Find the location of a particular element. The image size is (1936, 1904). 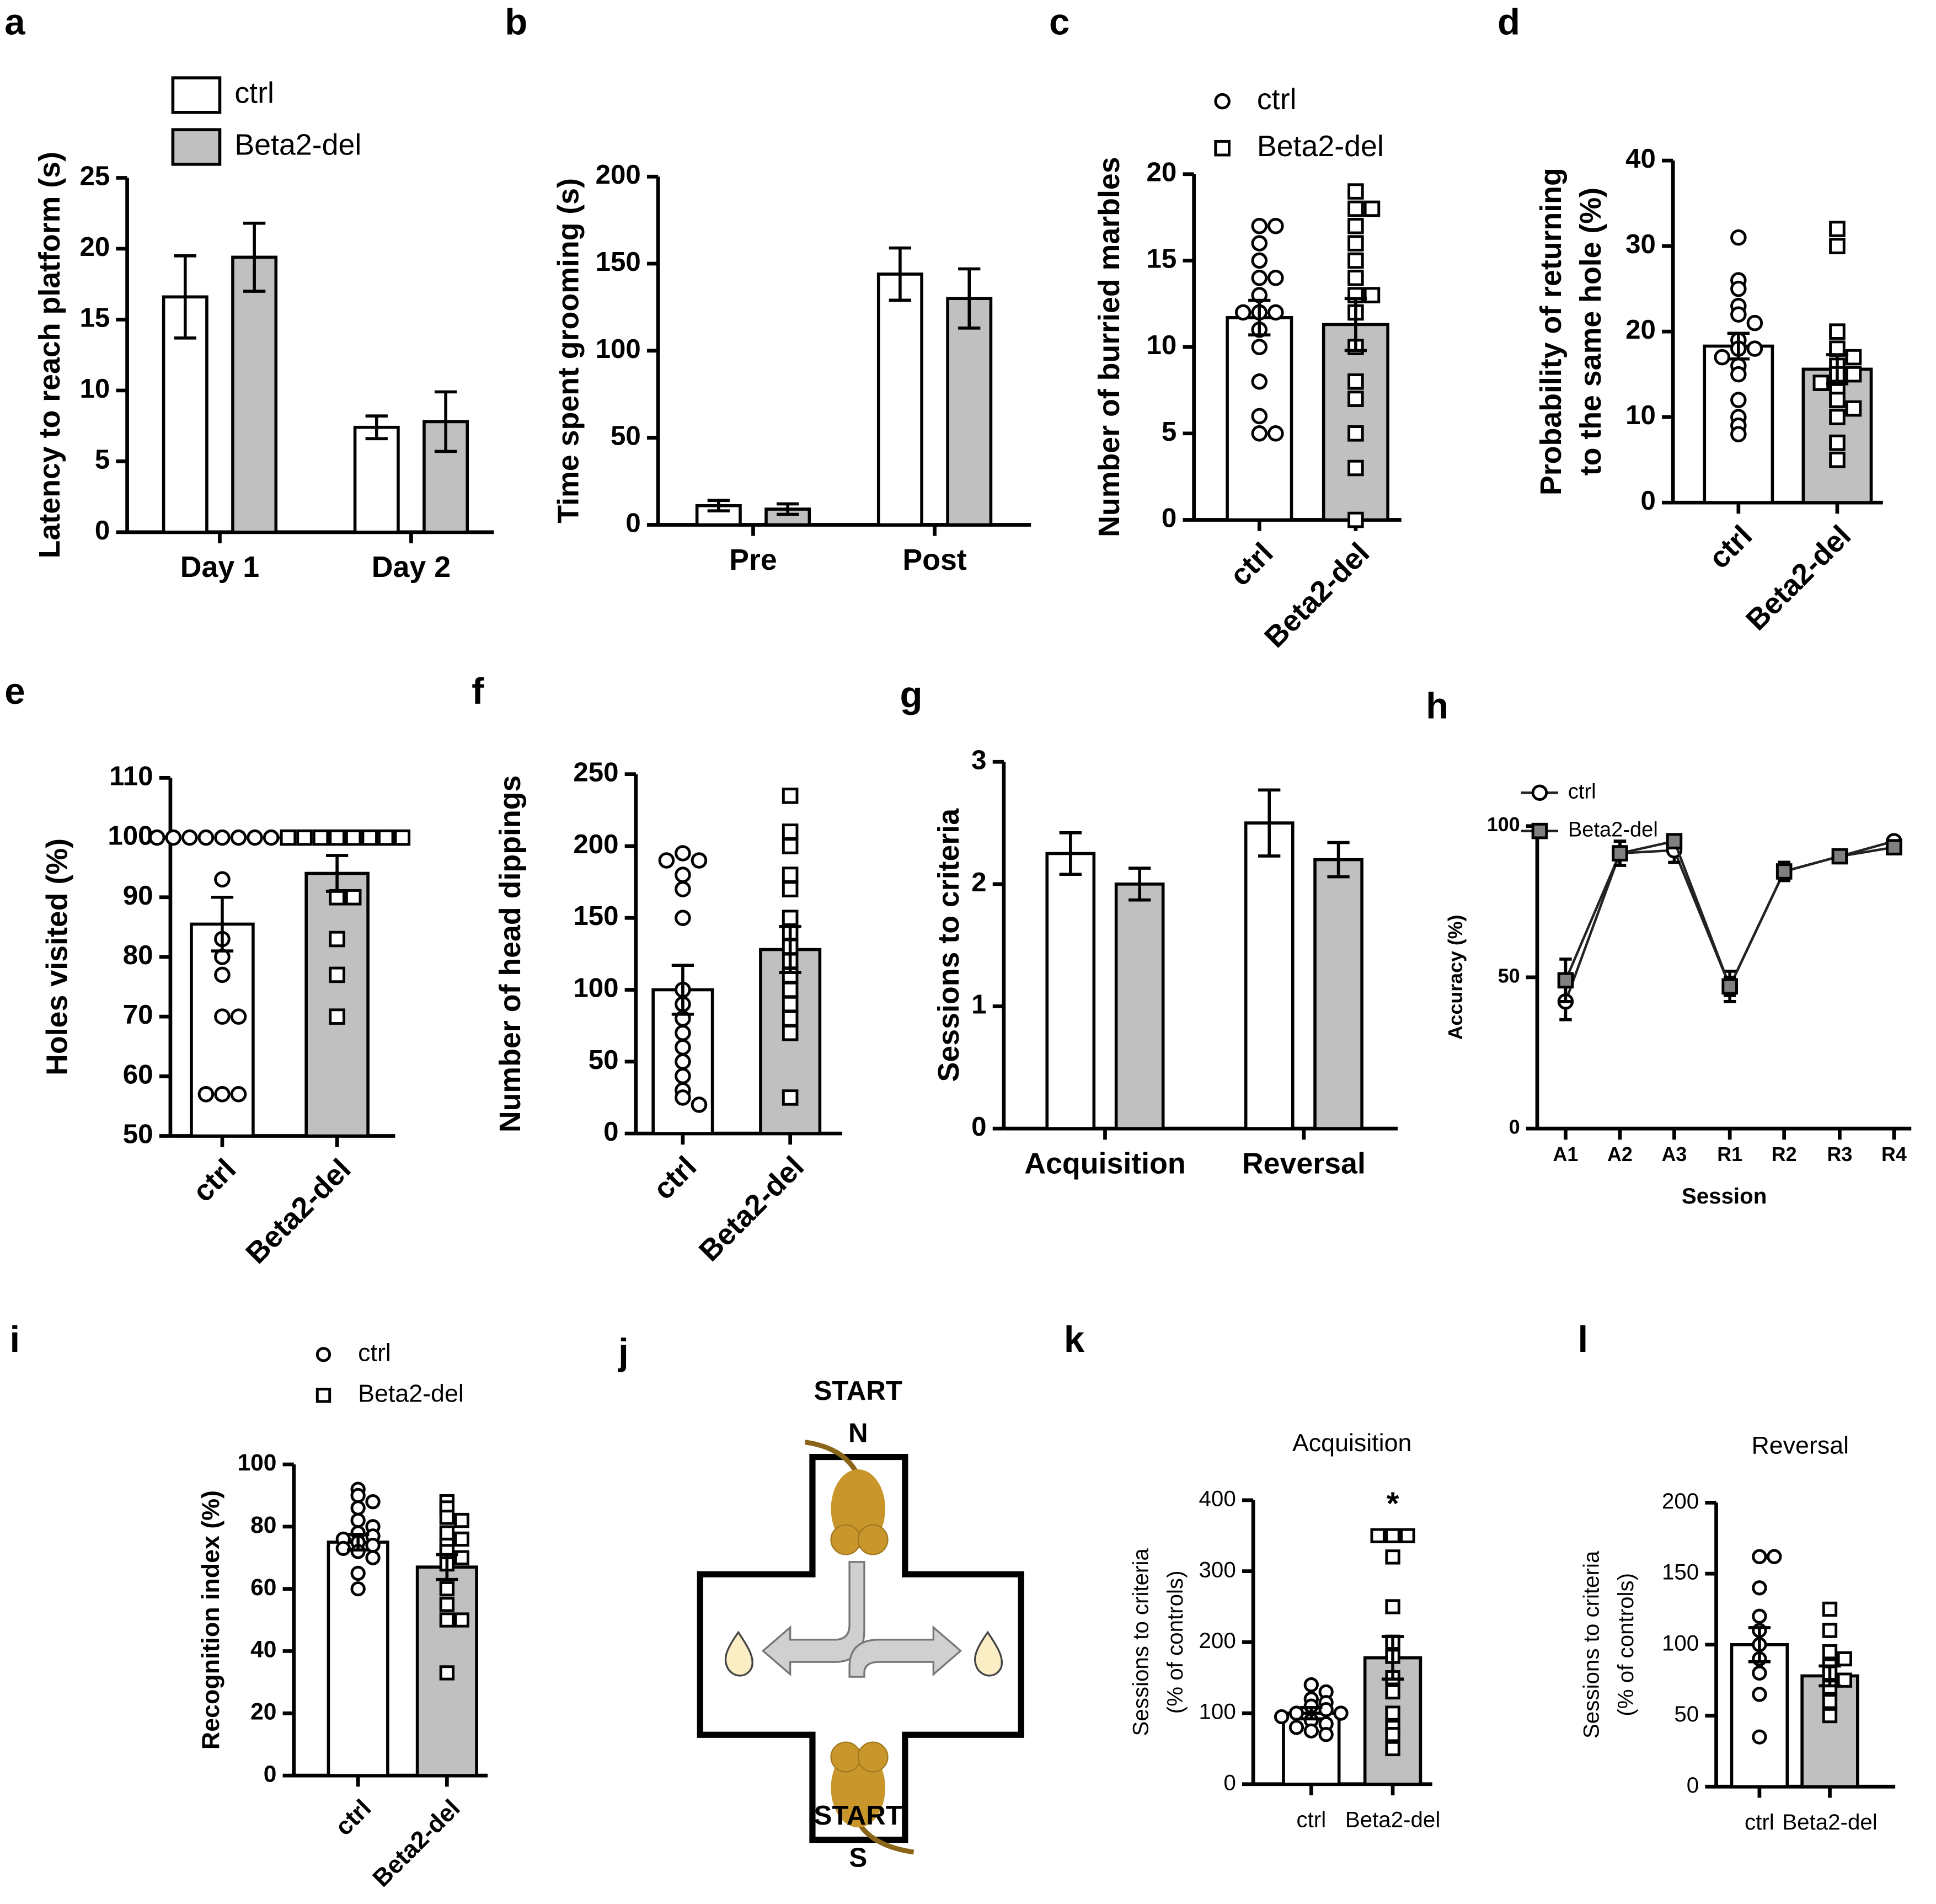

y-axis-label: Recognition index (%) is located at coordinates (210, 1620).